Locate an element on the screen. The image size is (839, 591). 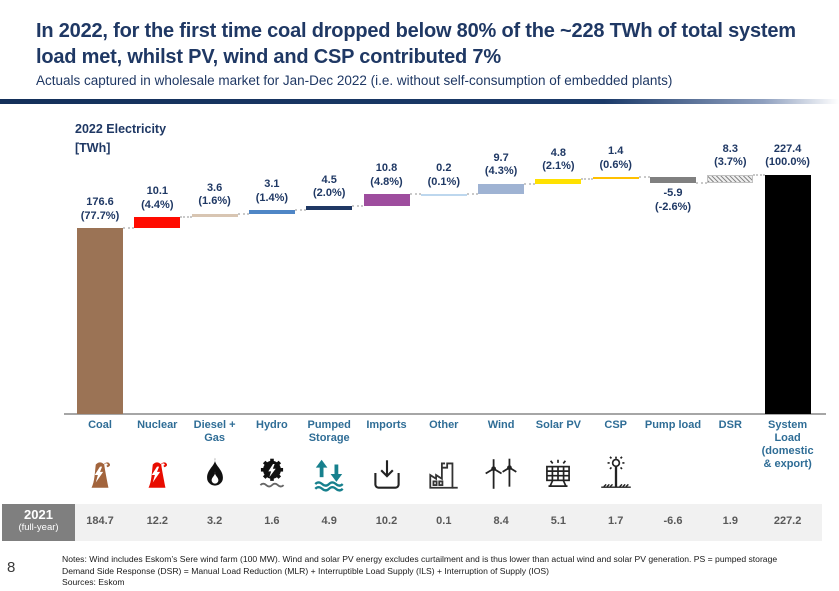
prior-year-value-pump-load: -6.6 is located at coordinates (673, 521).